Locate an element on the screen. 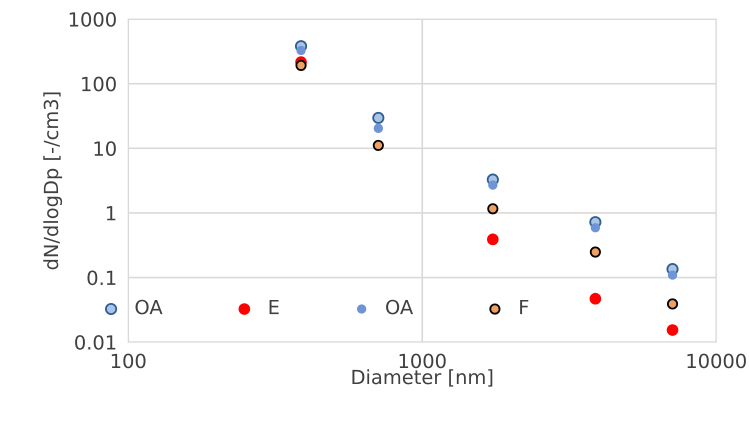 The width and height of the screenshot is (750, 425). y-tick-label: 1 is located at coordinates (111, 213).